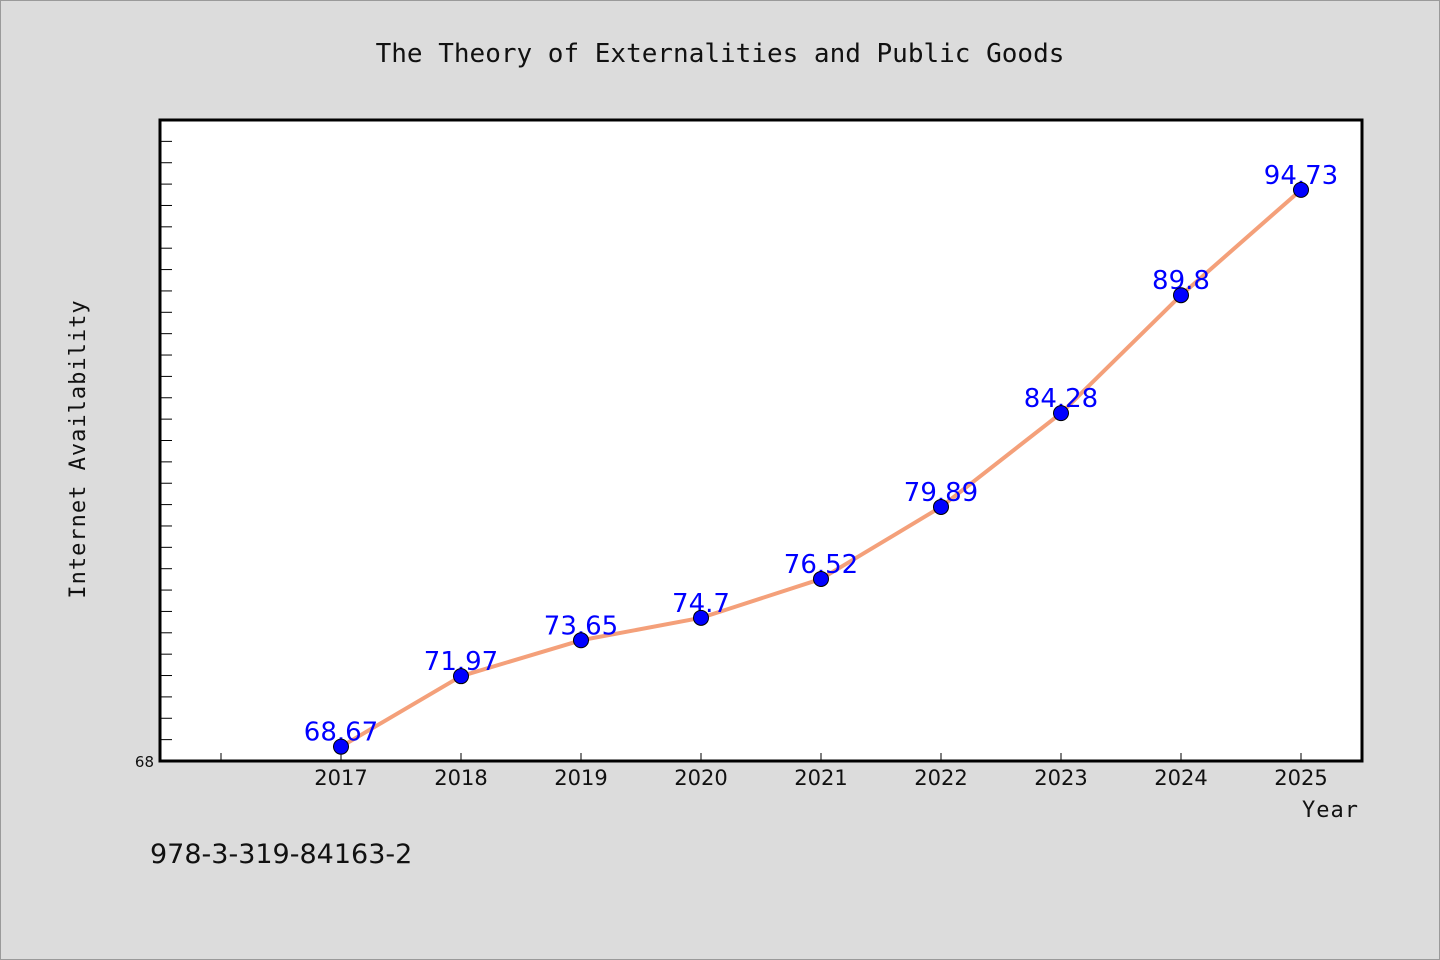 This screenshot has width=1440, height=960. Describe the element at coordinates (700, 778) in the screenshot. I see `x-tick-label: 2020` at that location.